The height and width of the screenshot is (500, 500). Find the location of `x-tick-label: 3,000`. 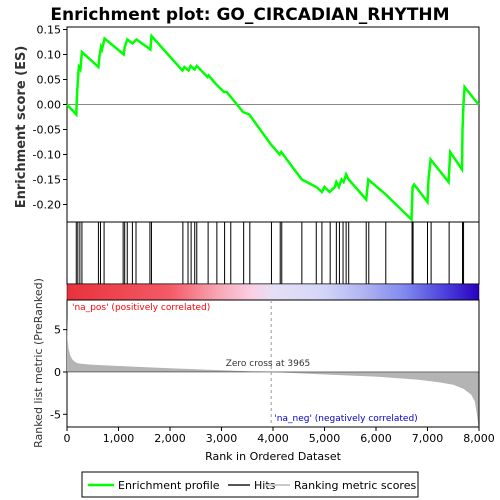

x-tick-label: 3,000 is located at coordinates (222, 438).